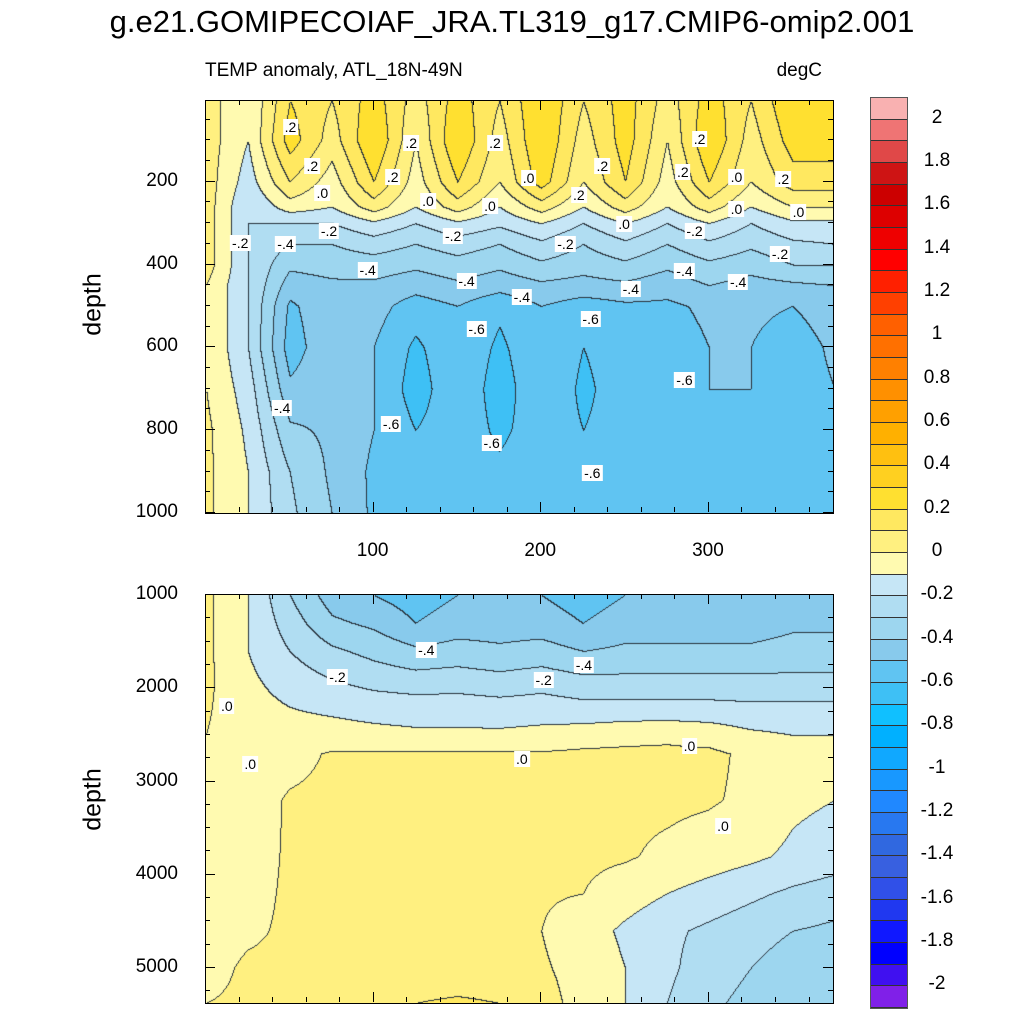  Describe the element at coordinates (799, 70) in the screenshot. I see `units-label: degC` at that location.